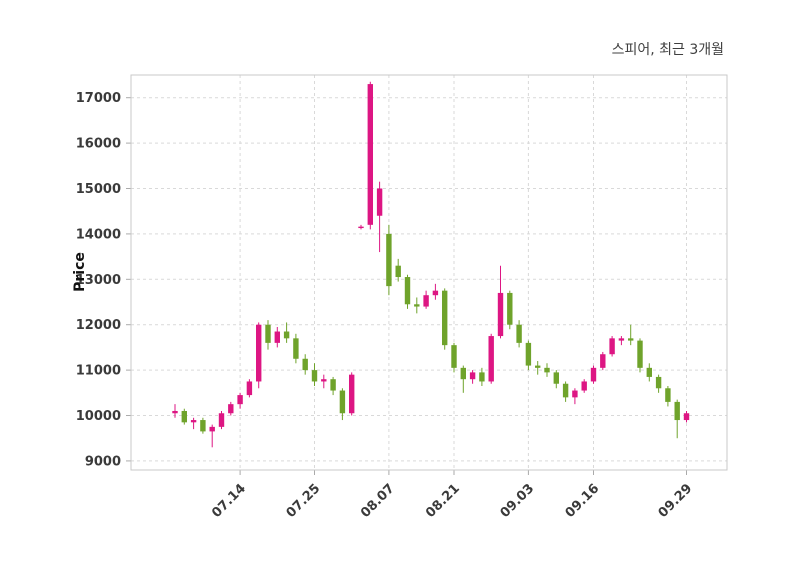 The width and height of the screenshot is (800, 575). I want to click on y-tick-label: 10000, so click(98, 416).